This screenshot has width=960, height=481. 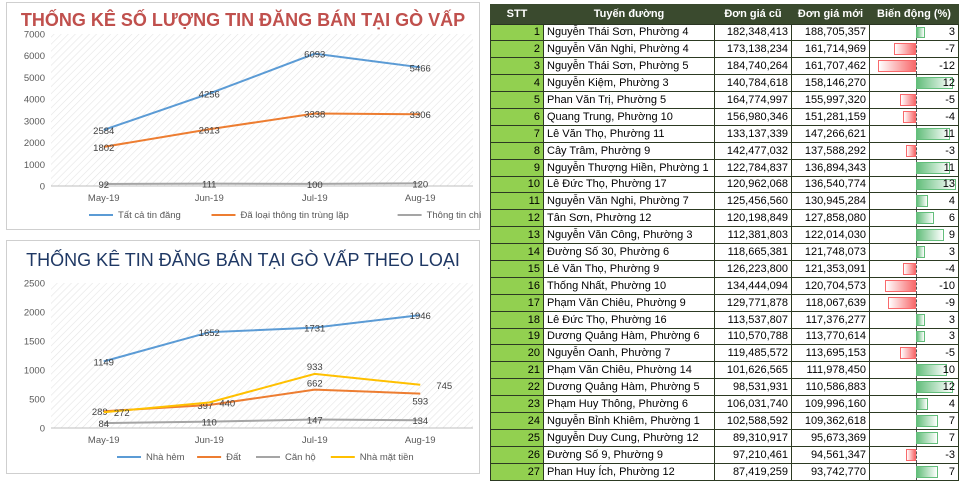 I want to click on table-cell: Nguyễn Duy Cung, Phường 12, so click(x=629, y=437).